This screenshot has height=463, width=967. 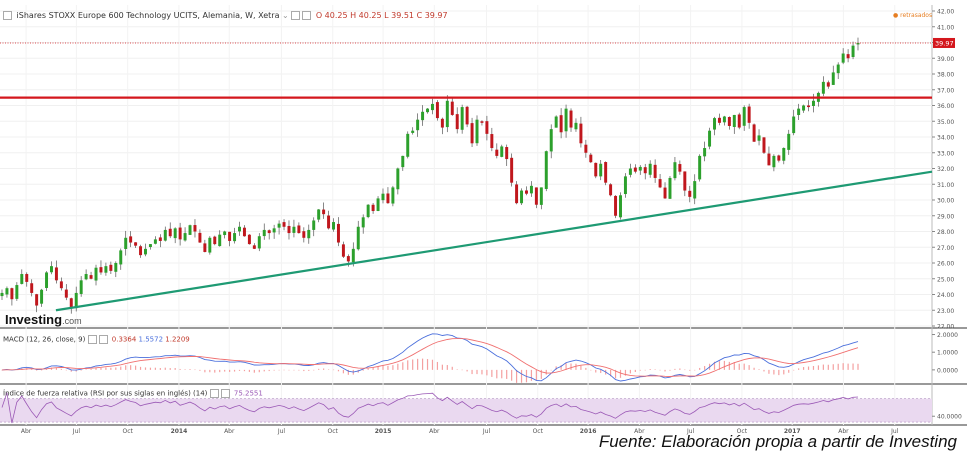 What do you see at coordinates (945, 327) in the screenshot?
I see `price-tick-label: 22.00` at bounding box center [945, 327].